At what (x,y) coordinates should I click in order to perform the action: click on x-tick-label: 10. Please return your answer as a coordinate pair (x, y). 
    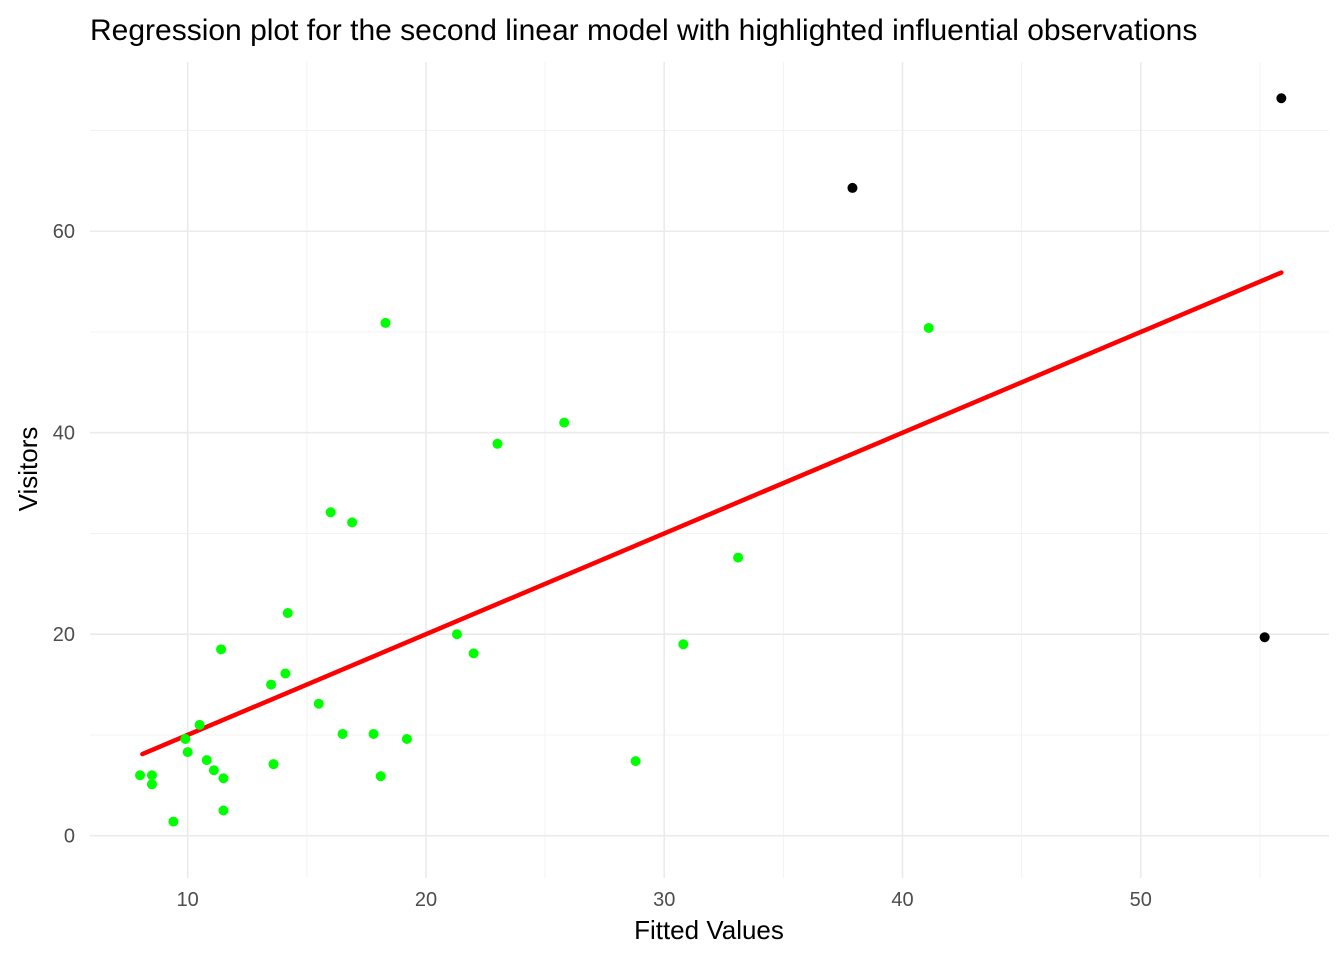
    Looking at the image, I should click on (188, 900).